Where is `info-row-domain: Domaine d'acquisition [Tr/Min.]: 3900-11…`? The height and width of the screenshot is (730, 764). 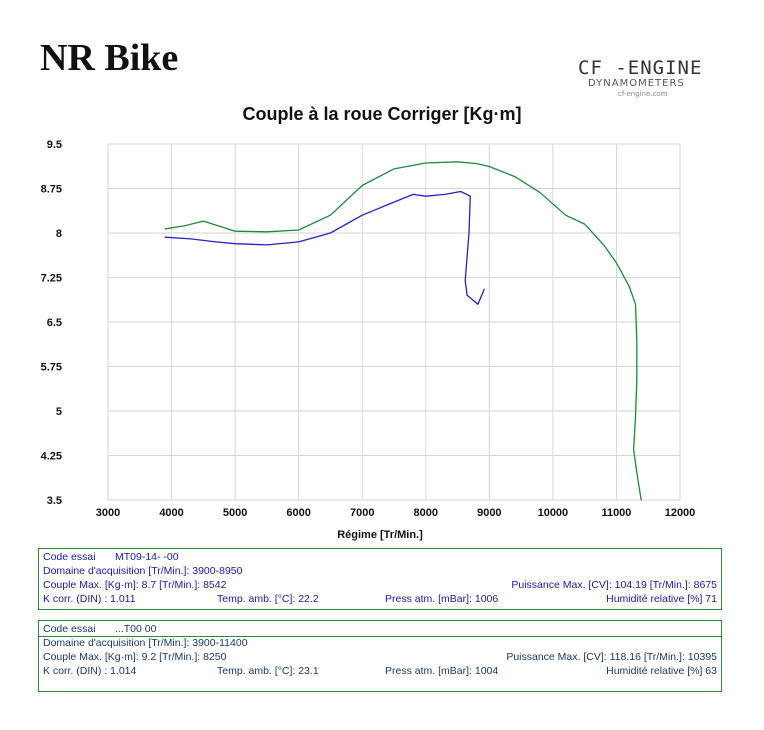 info-row-domain: Domaine d'acquisition [Tr/Min.]: 3900-11… is located at coordinates (380, 644).